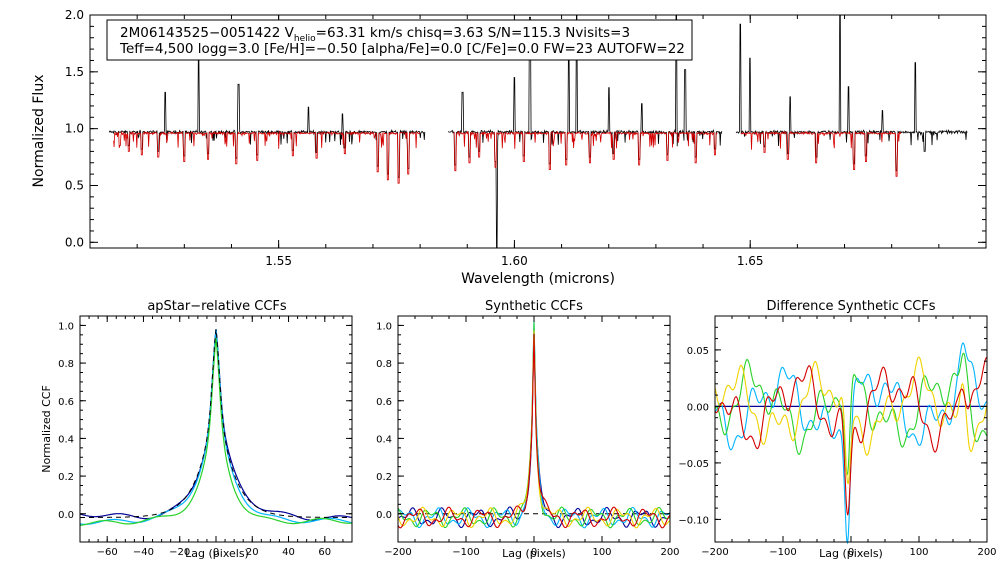 Image resolution: width=1008 pixels, height=576 pixels. What do you see at coordinates (217, 306) in the screenshot?
I see `apstar-ccf-title: apStar−relative CCFs` at bounding box center [217, 306].